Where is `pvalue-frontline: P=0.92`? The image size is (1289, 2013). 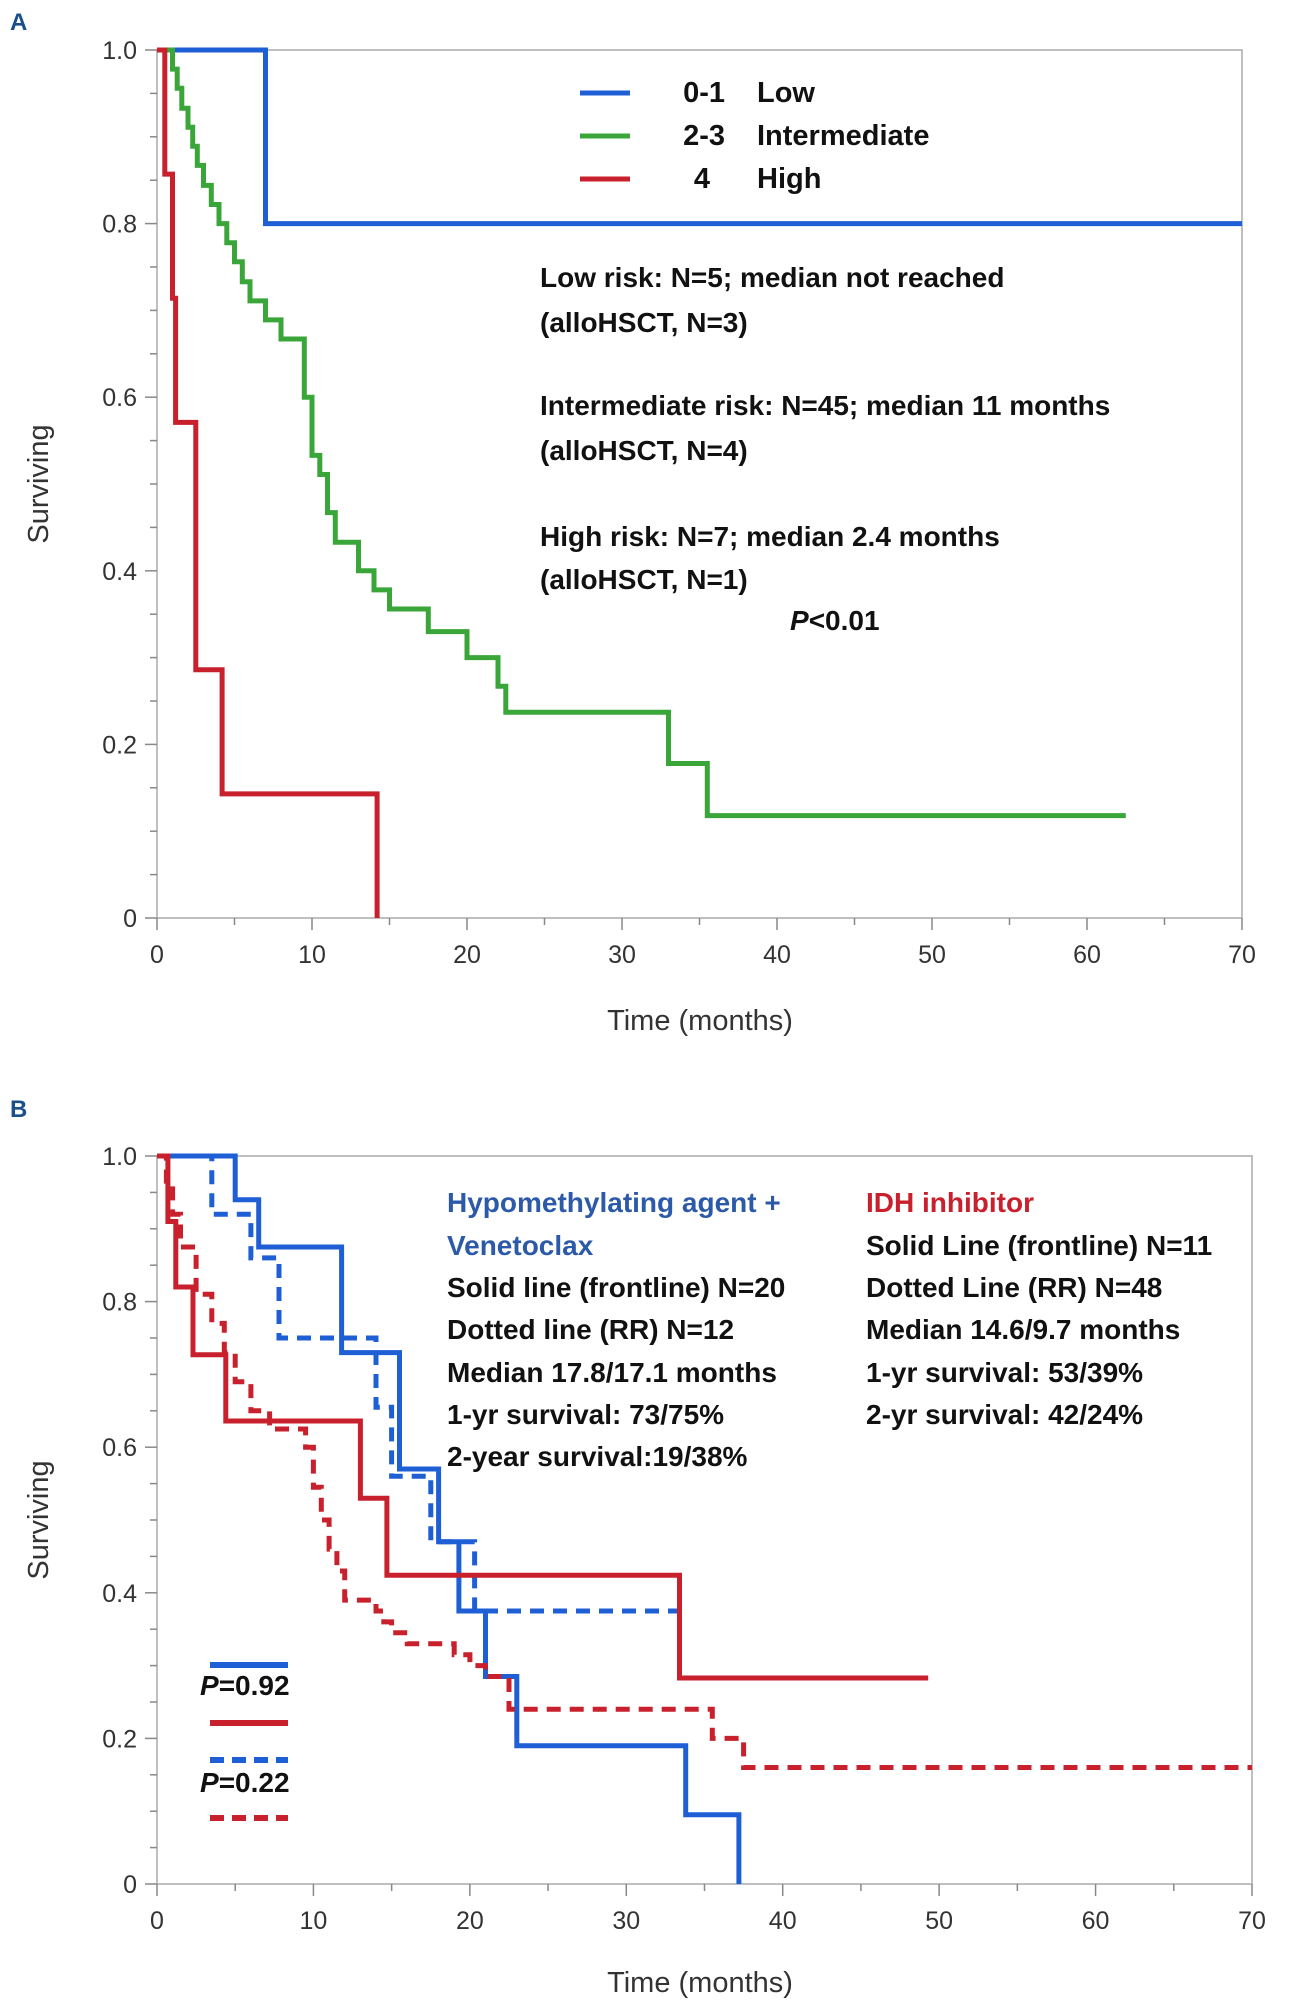
pvalue-frontline: P=0.92 is located at coordinates (245, 1685).